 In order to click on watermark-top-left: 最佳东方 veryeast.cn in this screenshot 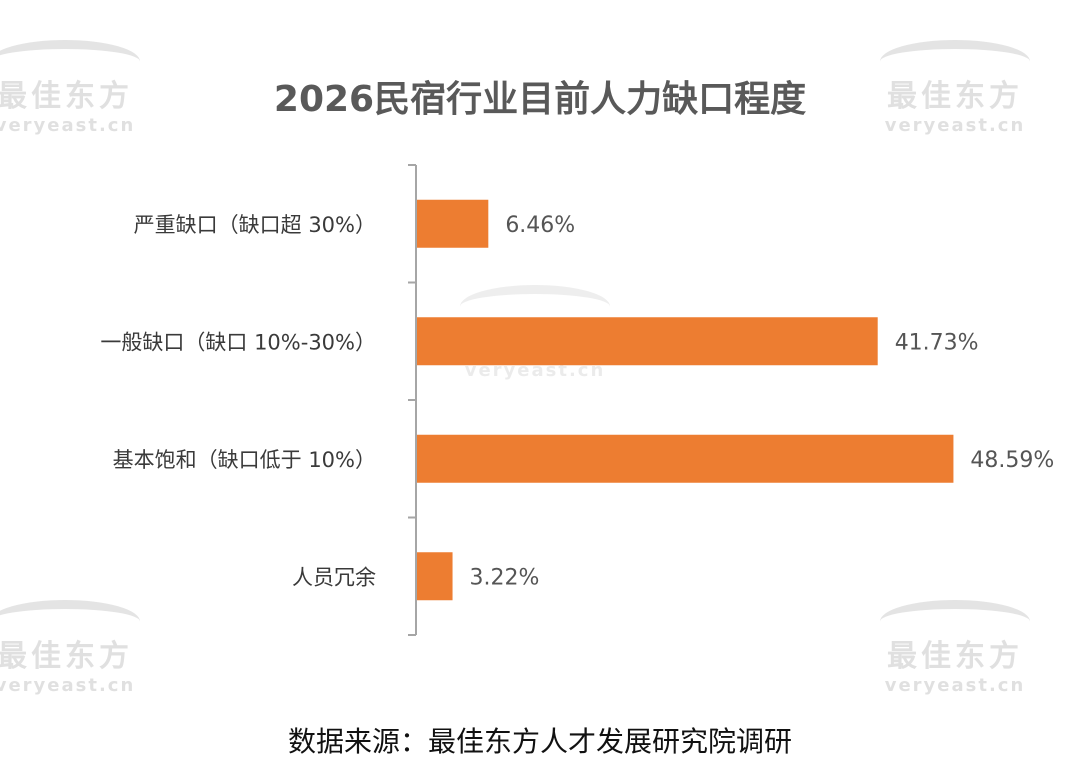, I will do `click(80, 88)`.